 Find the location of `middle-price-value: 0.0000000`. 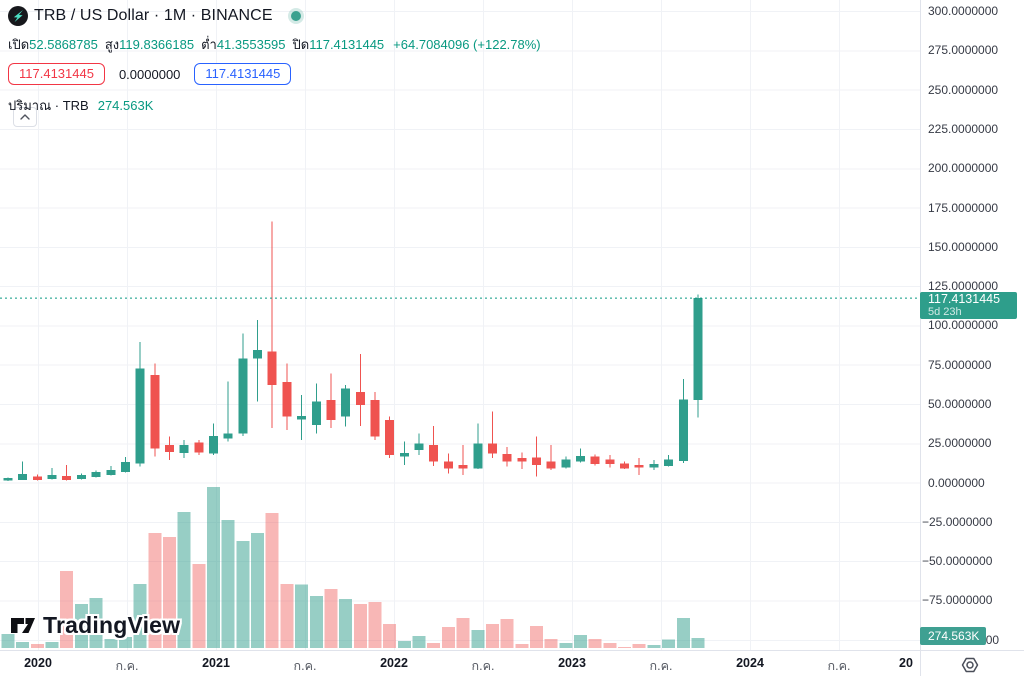

middle-price-value: 0.0000000 is located at coordinates (149, 74).